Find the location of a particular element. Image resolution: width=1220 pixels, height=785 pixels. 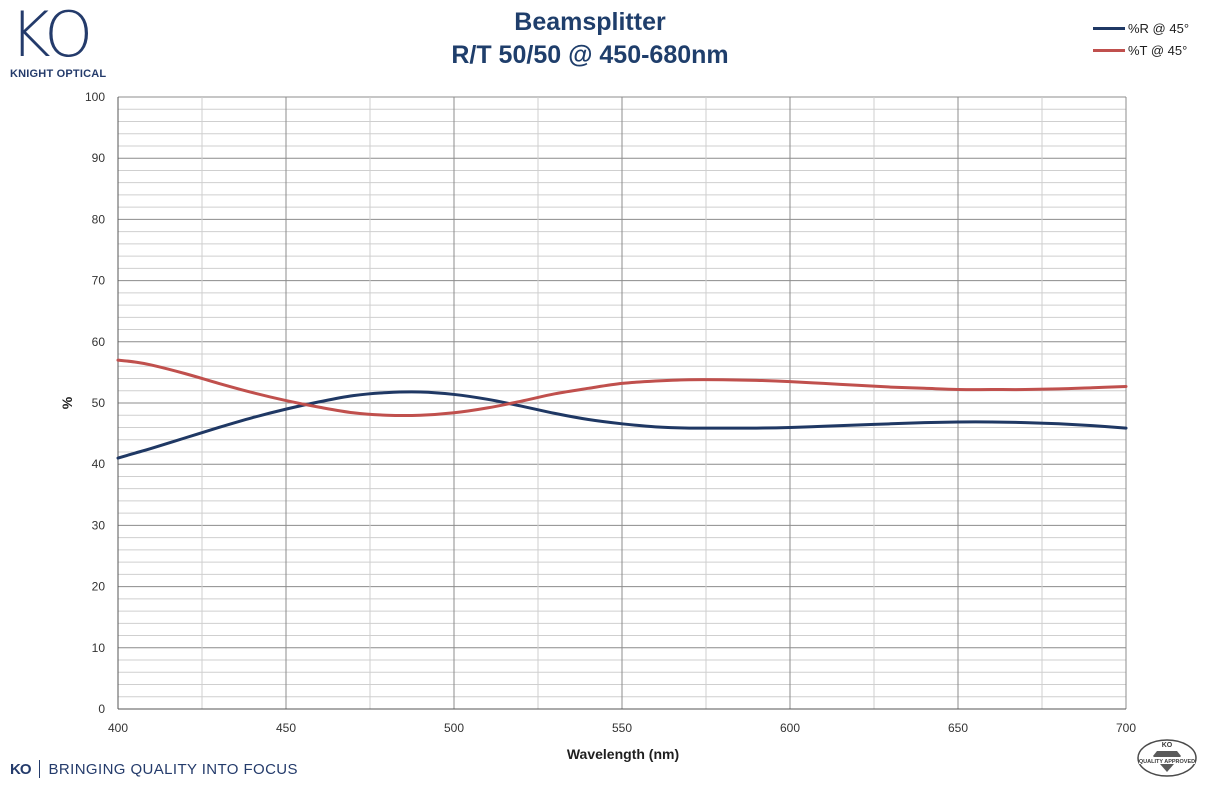

y-tick-label: 0 is located at coordinates (101, 709).